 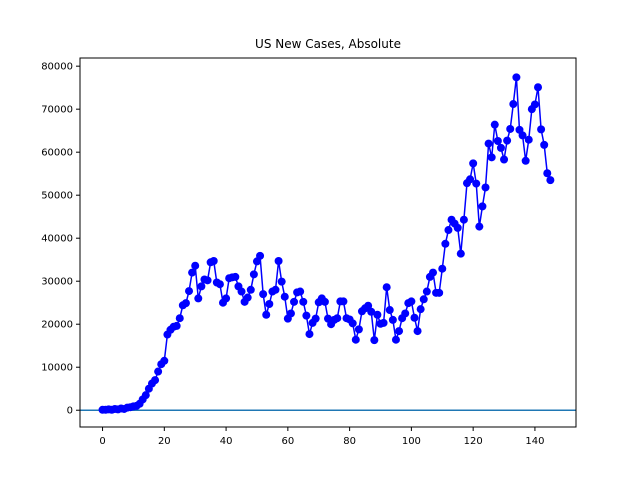 I want to click on x-tick-label: 0, so click(x=102, y=441).